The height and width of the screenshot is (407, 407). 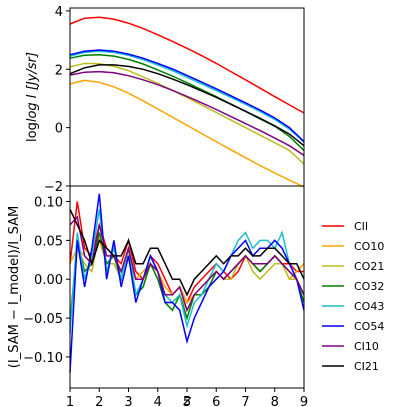 What do you see at coordinates (216, 401) in the screenshot?
I see `bottom-xtick-label: 6` at bounding box center [216, 401].